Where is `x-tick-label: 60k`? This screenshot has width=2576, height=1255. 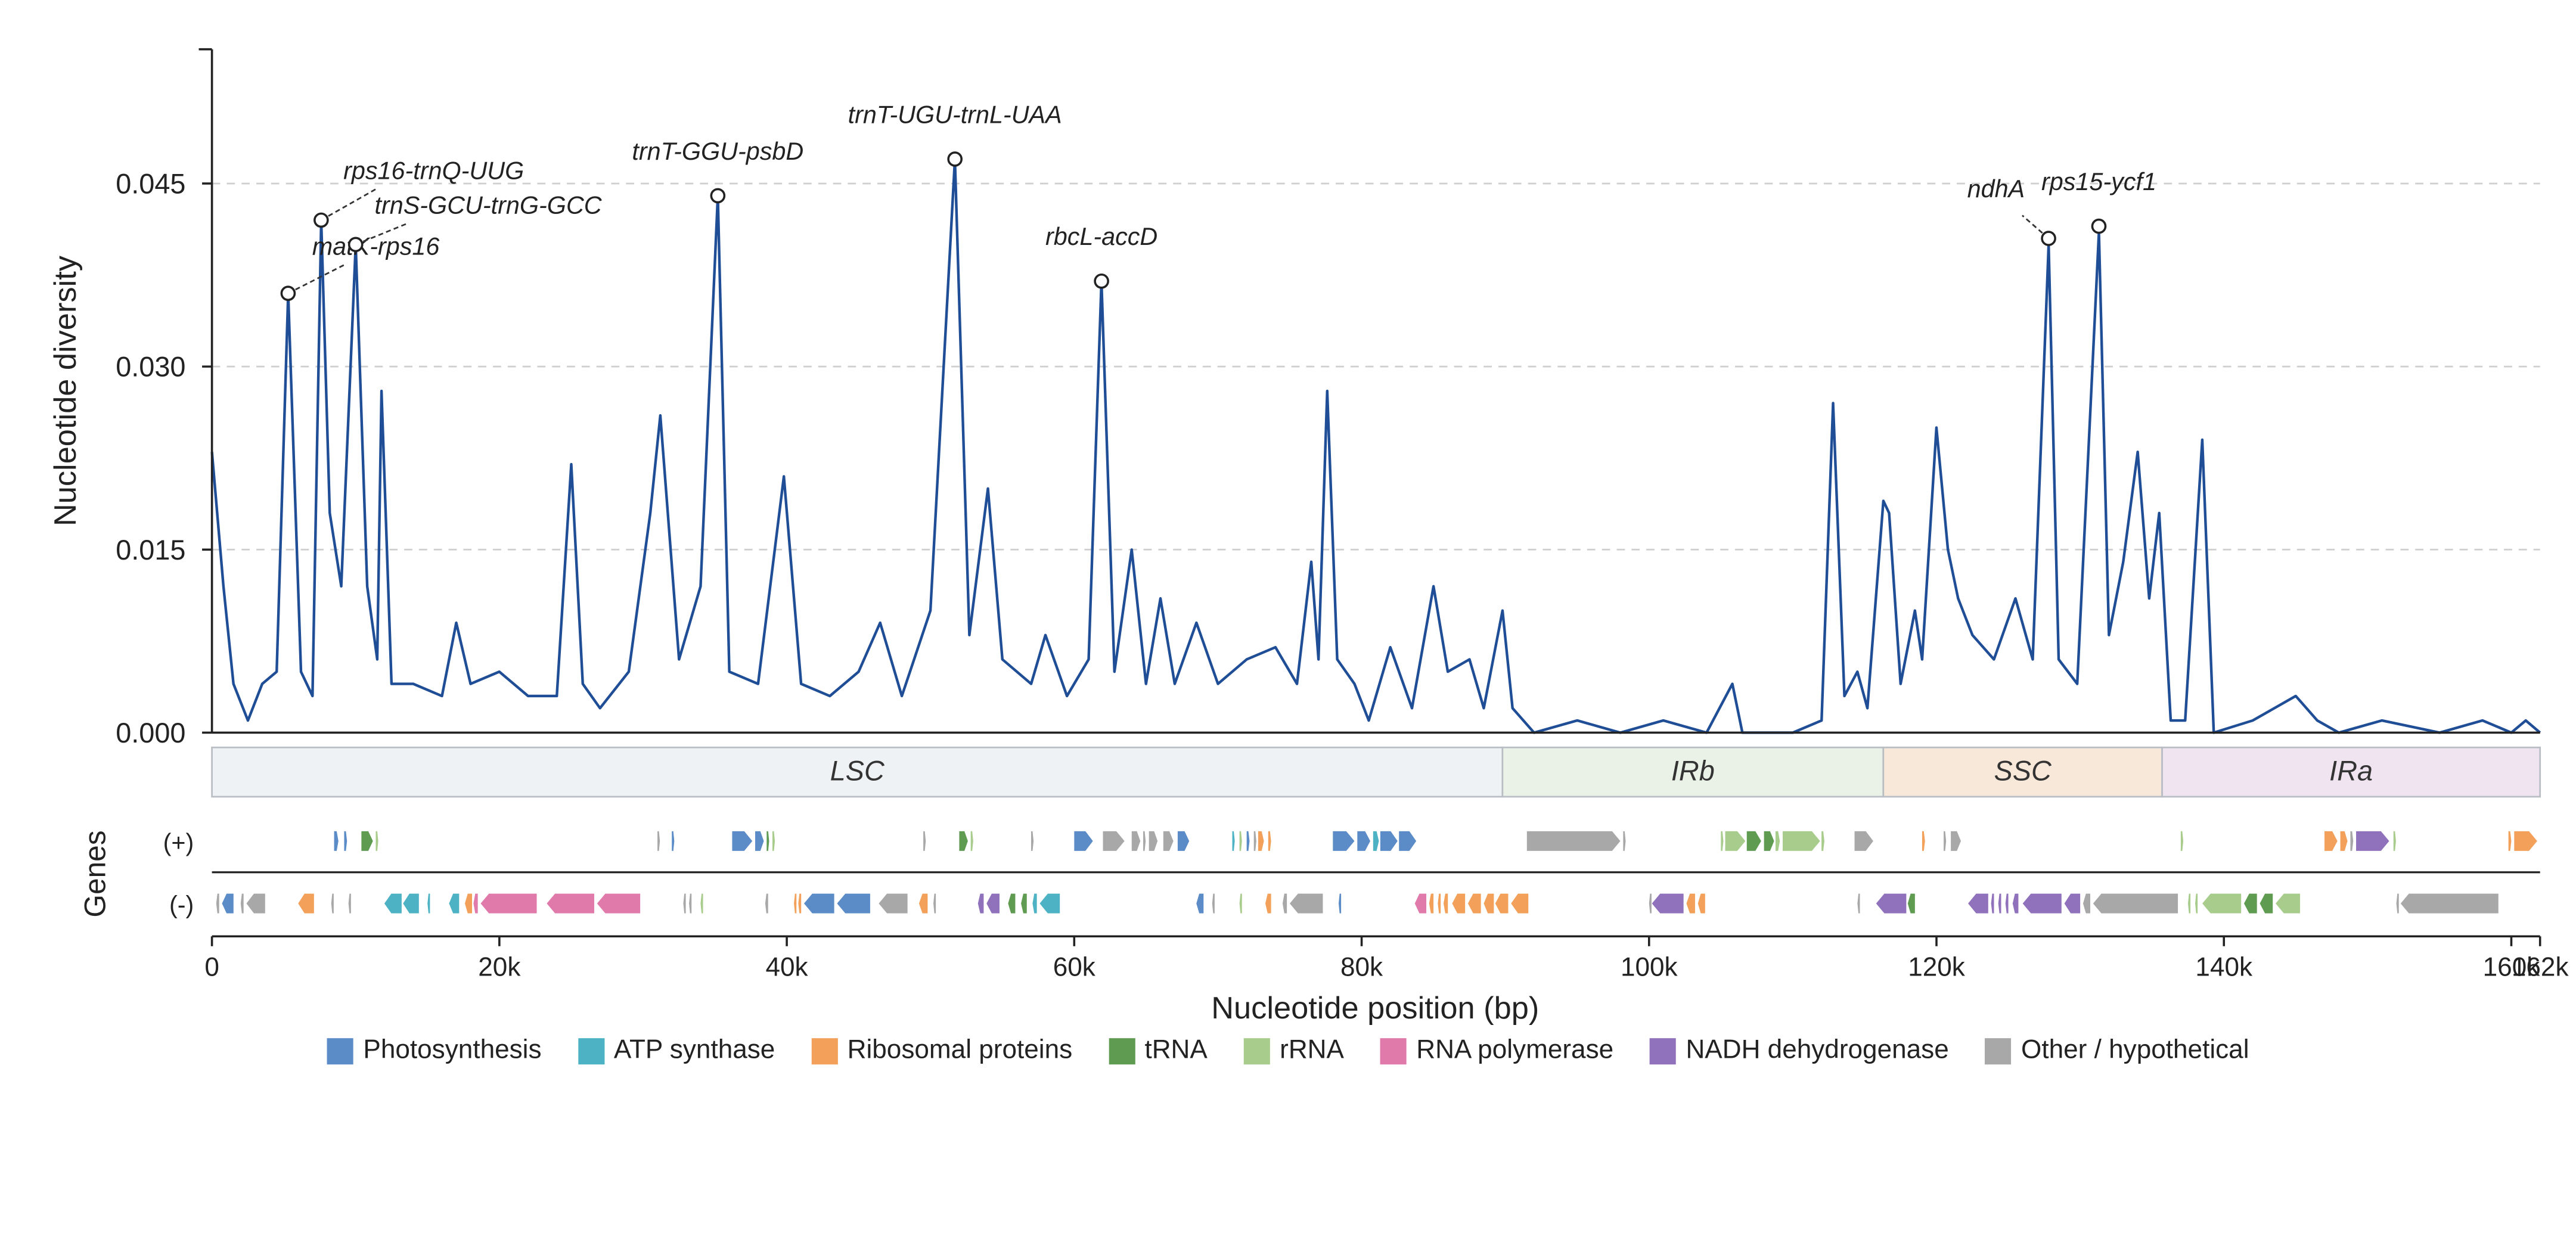
x-tick-label: 60k is located at coordinates (1074, 967).